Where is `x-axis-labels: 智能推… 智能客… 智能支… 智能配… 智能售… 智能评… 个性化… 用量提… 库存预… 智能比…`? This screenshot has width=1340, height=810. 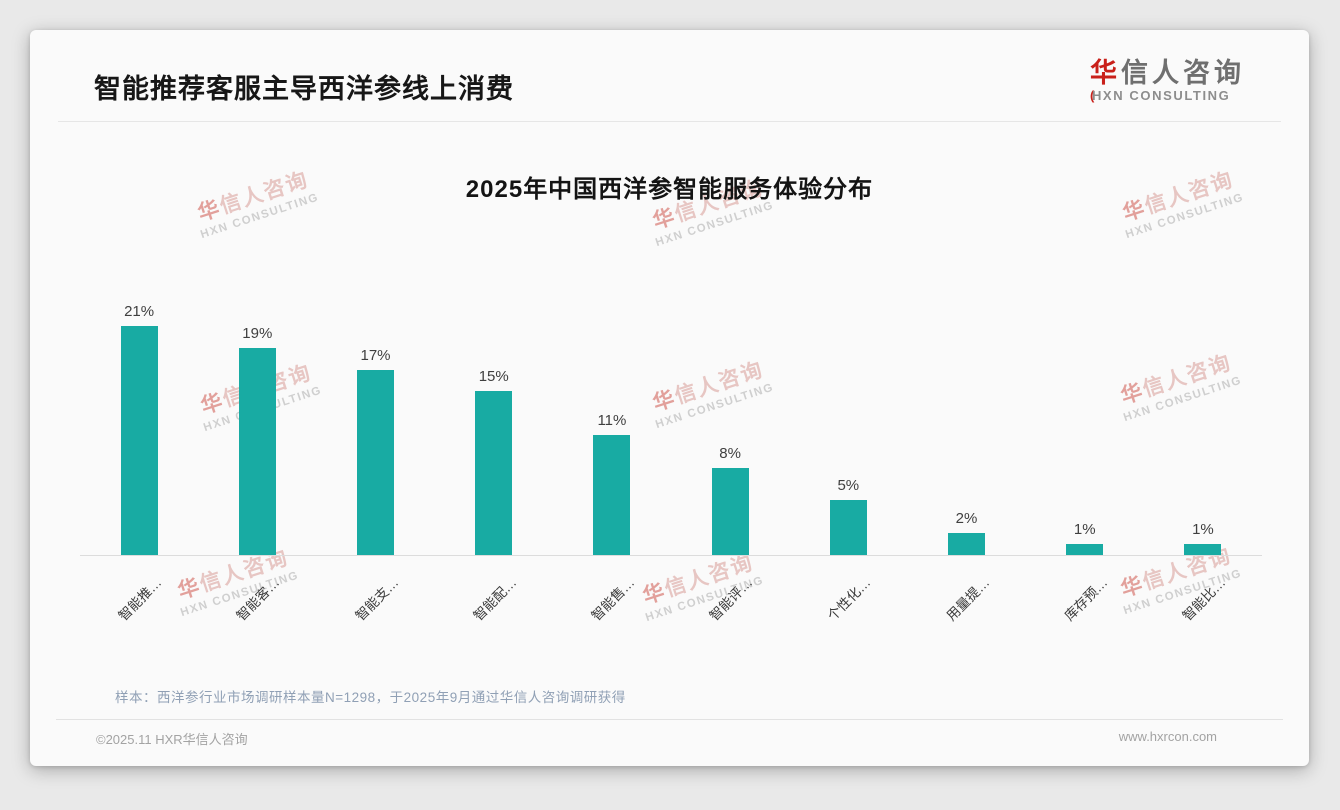
x-axis-labels: 智能推… 智能客… 智能支… 智能配… 智能售… 智能评… 个性化… 用量提… 库存预… 智能比… is located at coordinates (671, 597).